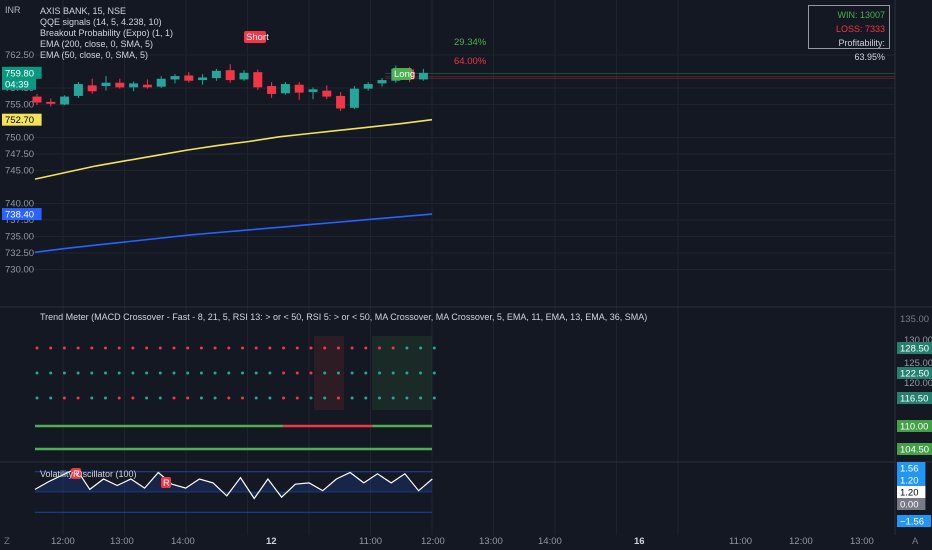 Image resolution: width=932 pixels, height=550 pixels. What do you see at coordinates (19, 55) in the screenshot?
I see `price-tick: 762.50` at bounding box center [19, 55].